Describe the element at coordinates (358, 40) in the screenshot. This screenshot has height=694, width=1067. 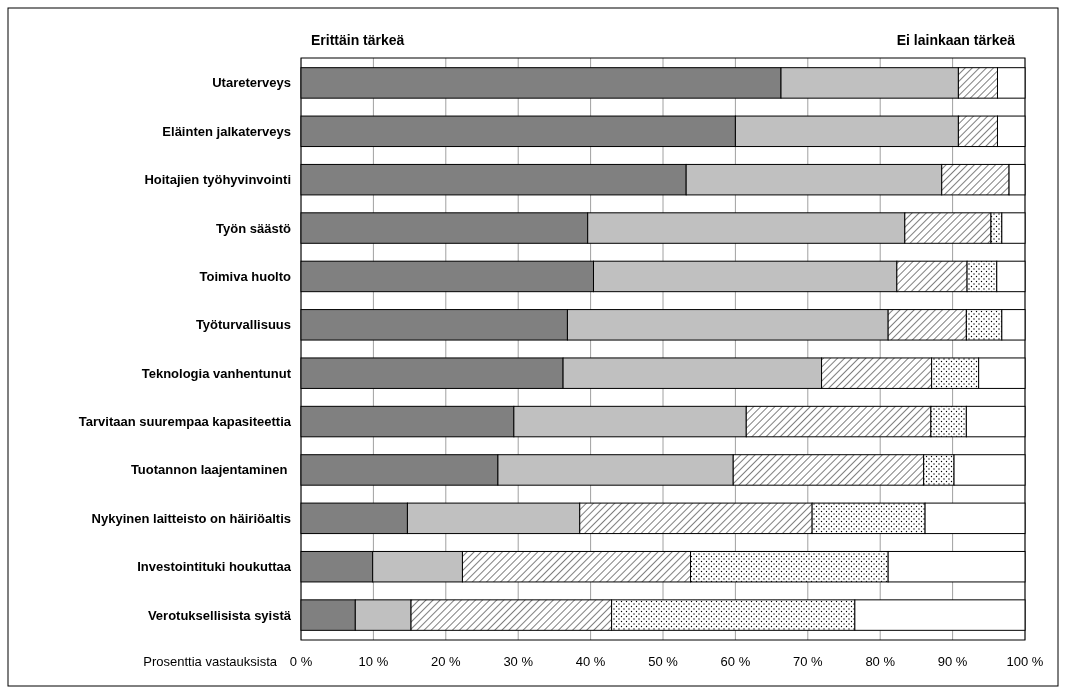
I see `text: Erittäin tärkeä` at that location.